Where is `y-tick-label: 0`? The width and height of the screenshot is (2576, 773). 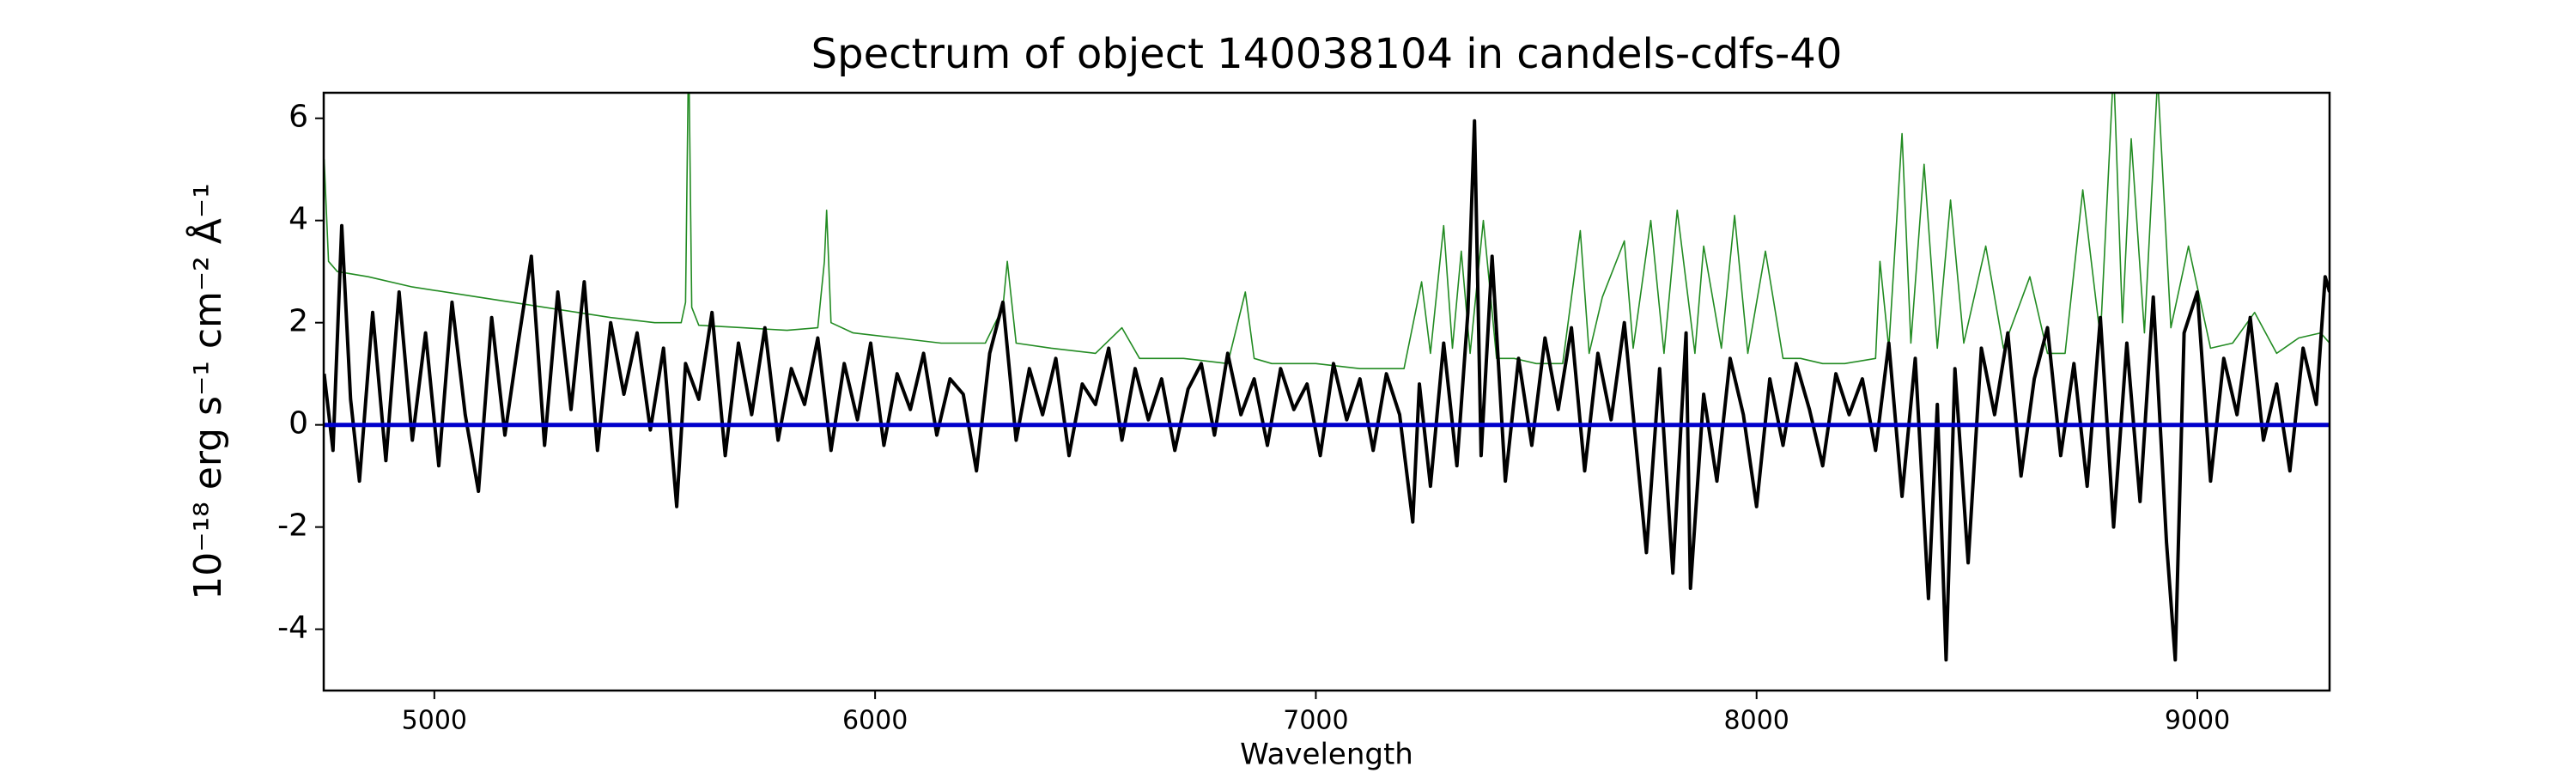
y-tick-label: 0 is located at coordinates (298, 423).